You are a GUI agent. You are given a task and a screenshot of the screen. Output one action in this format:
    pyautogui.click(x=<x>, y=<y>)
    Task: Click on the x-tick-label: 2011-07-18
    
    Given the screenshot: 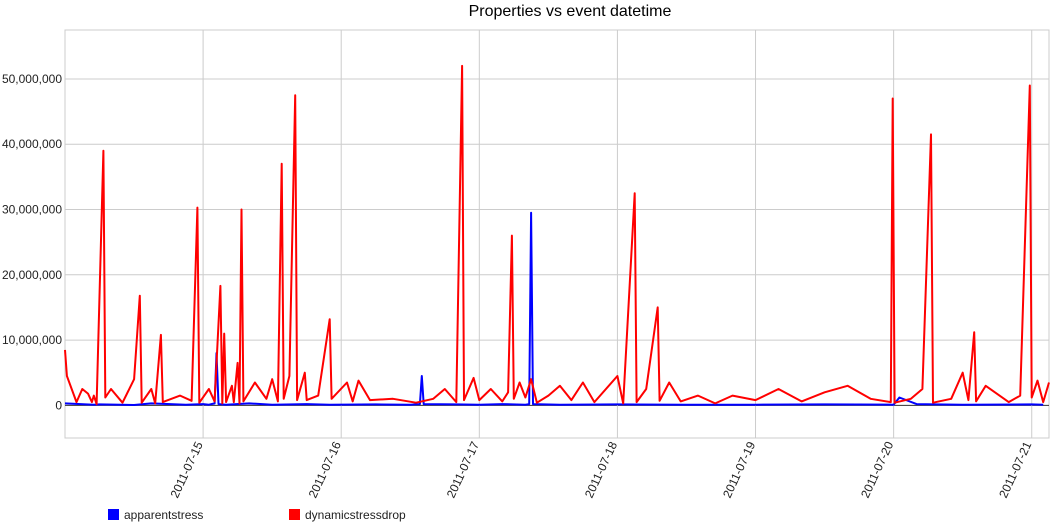 What is the action you would take?
    pyautogui.click(x=601, y=469)
    